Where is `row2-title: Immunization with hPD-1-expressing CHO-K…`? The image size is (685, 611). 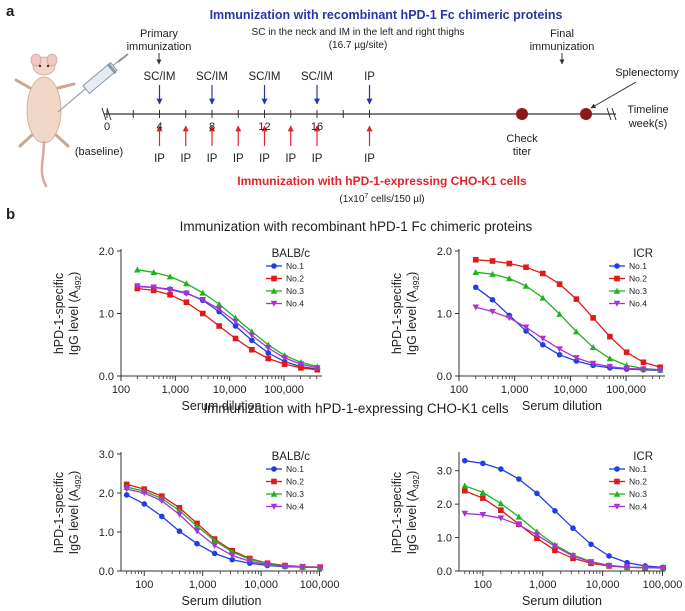
row2-title: Immunization with hPD-1-expressing CHO-K… is located at coordinates (356, 408).